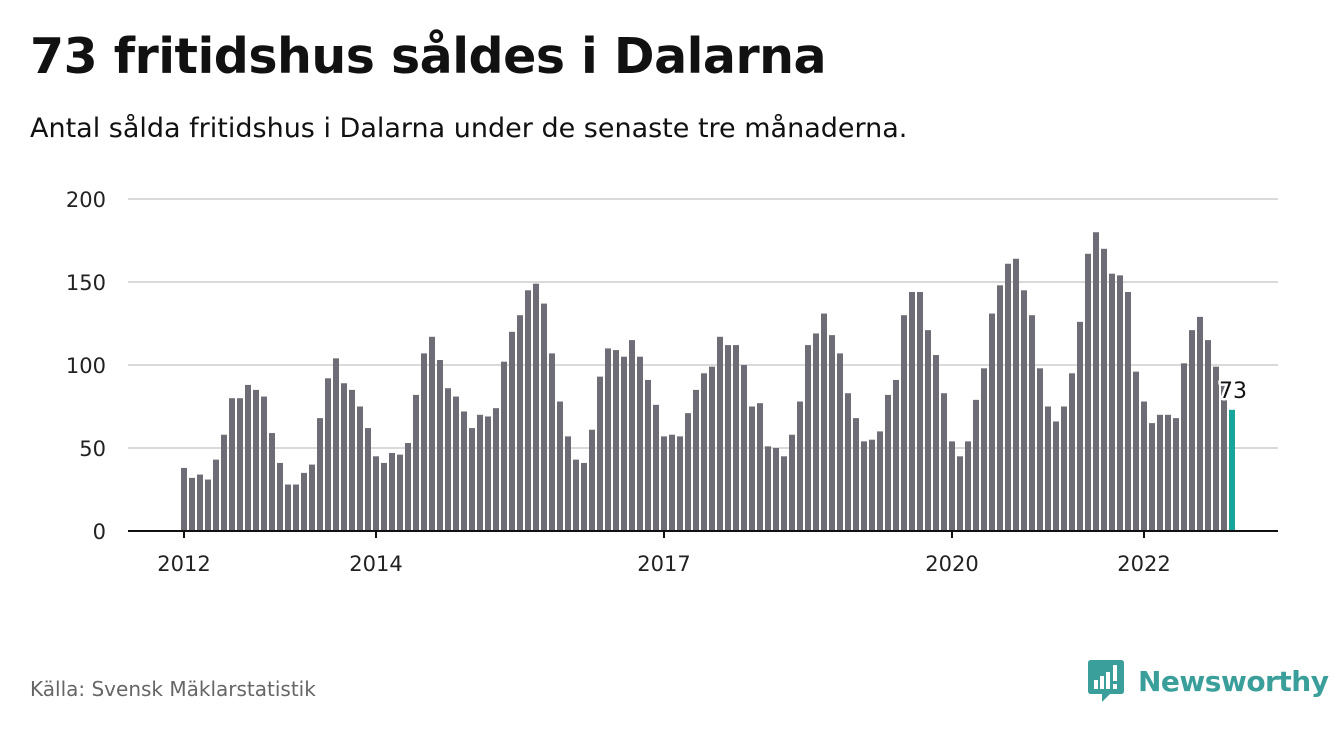 The width and height of the screenshot is (1340, 734). I want to click on x-tick-label: 2014, so click(375, 564).